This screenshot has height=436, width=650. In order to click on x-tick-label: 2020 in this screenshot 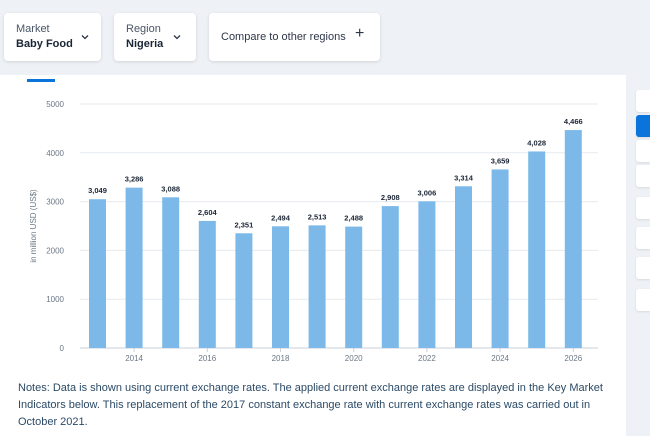, I will do `click(354, 358)`.